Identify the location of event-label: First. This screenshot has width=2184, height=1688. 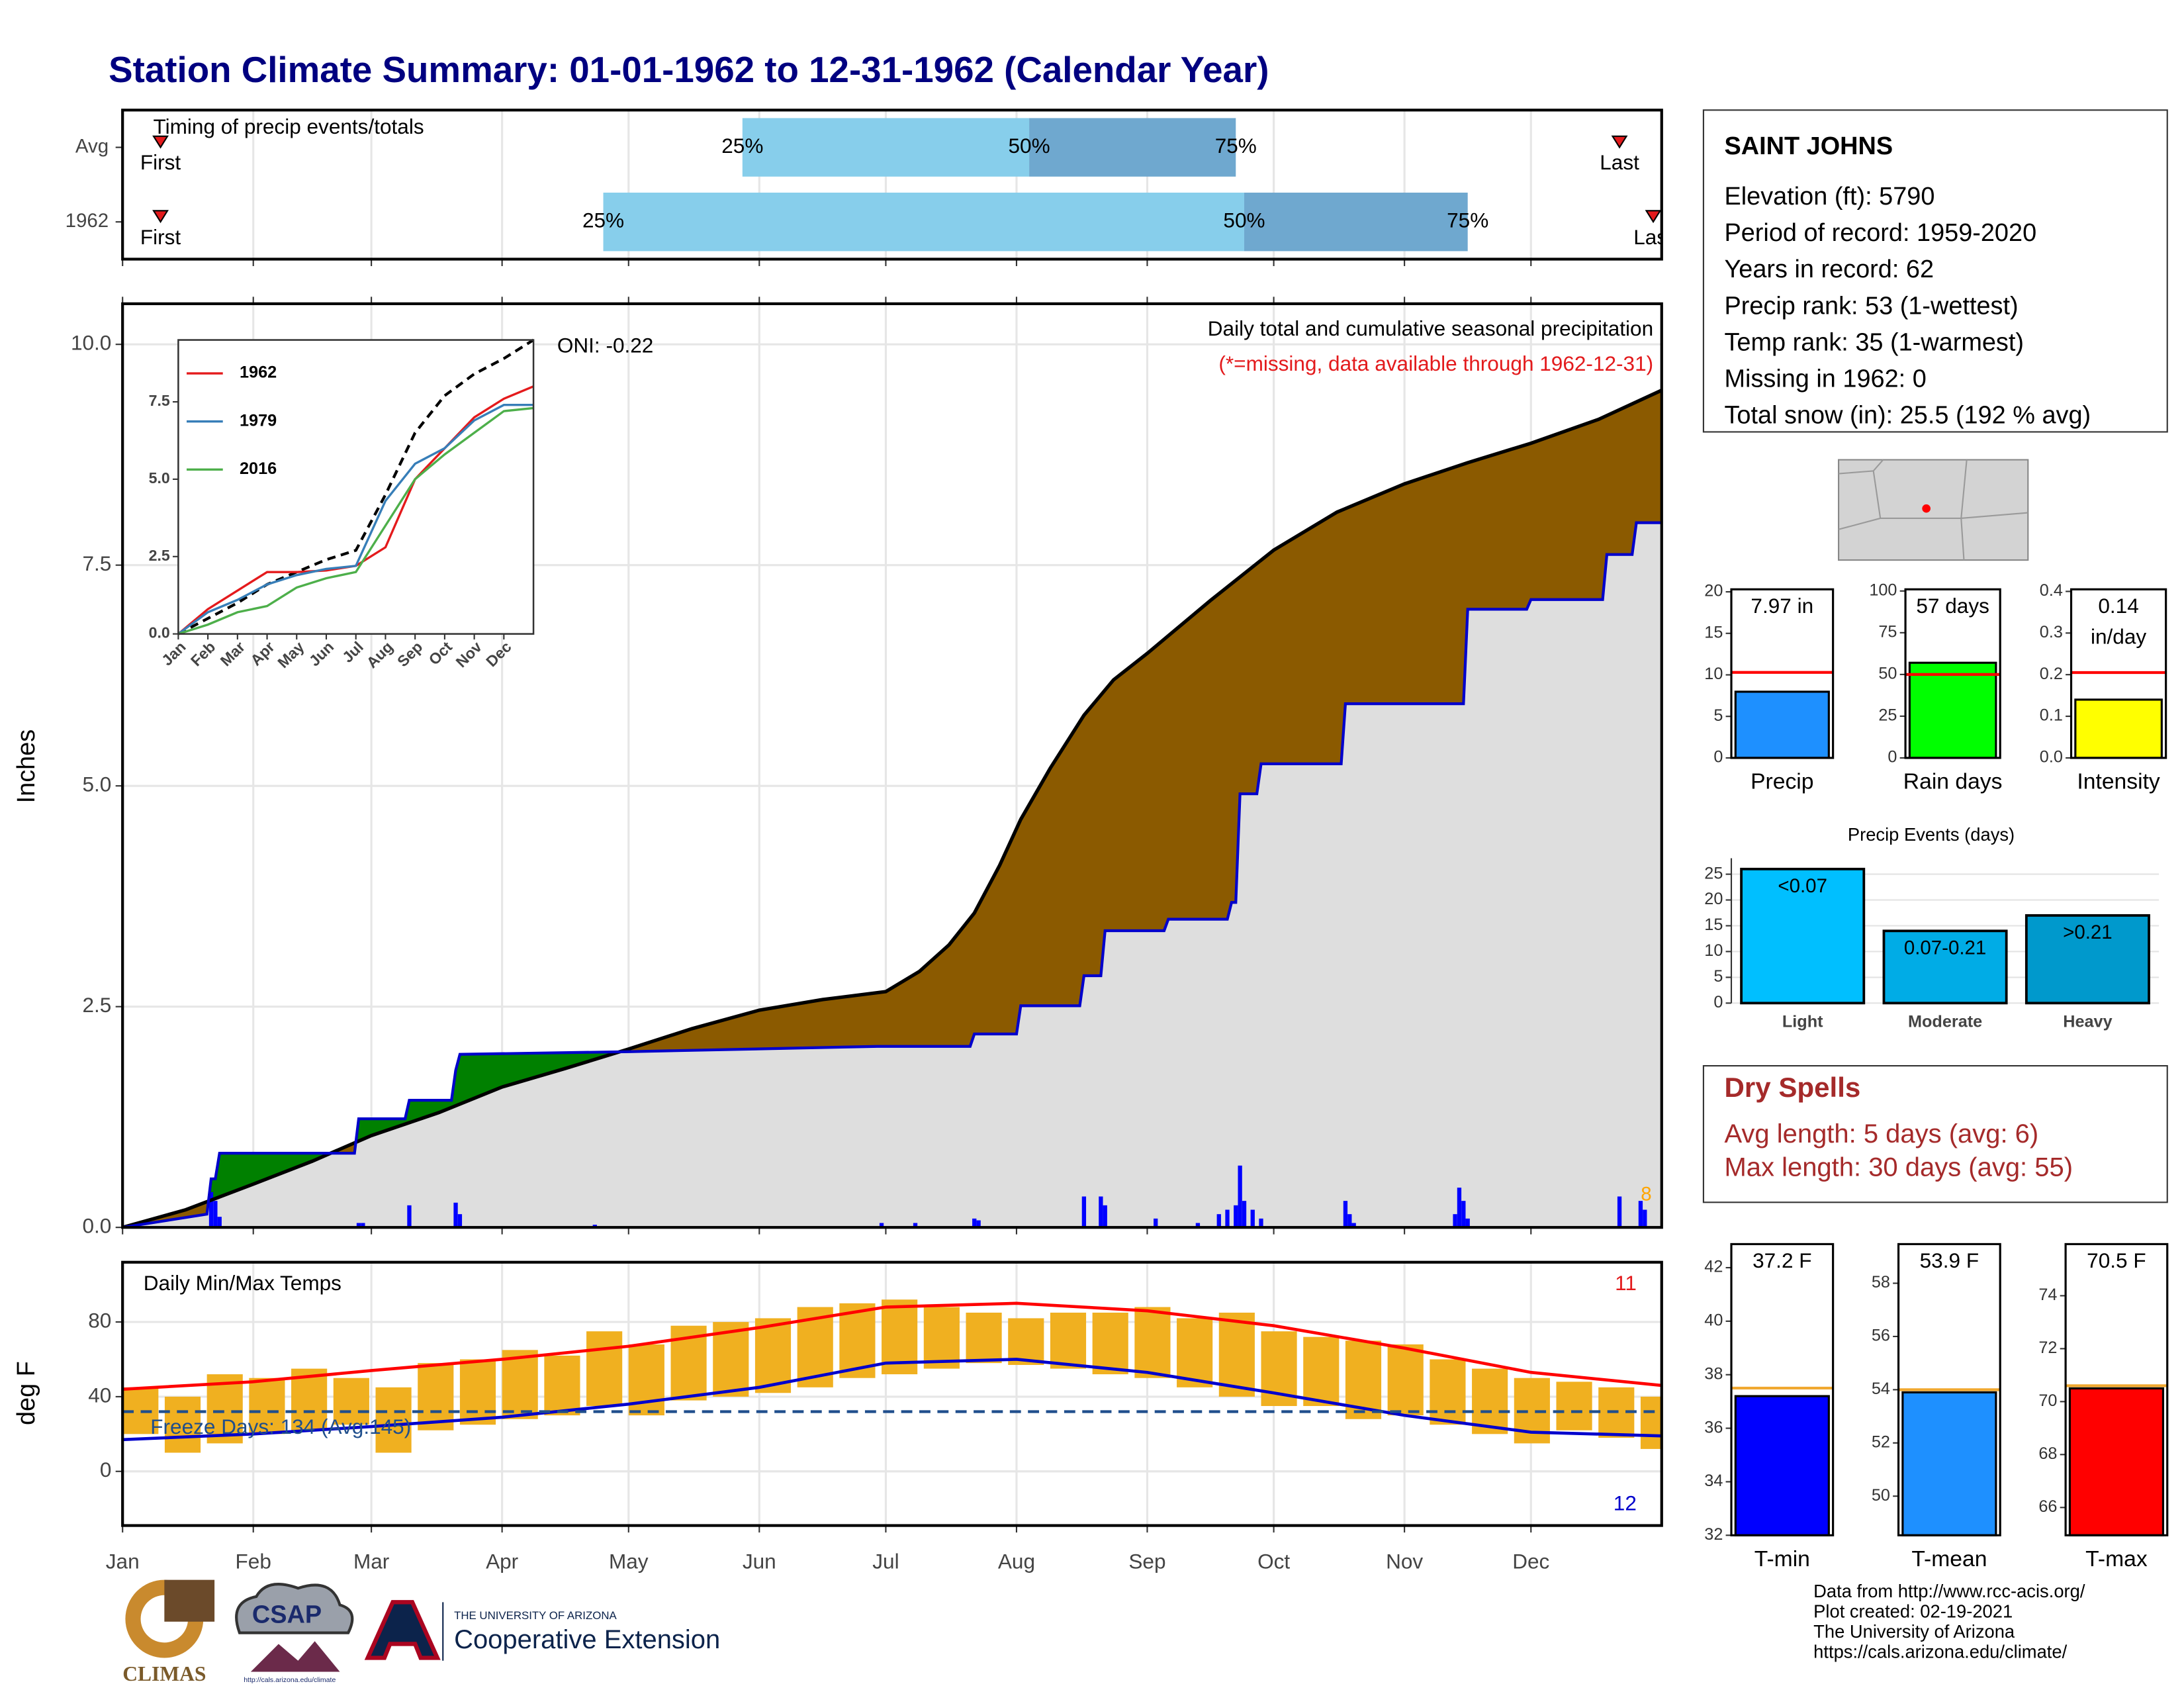
(160, 162).